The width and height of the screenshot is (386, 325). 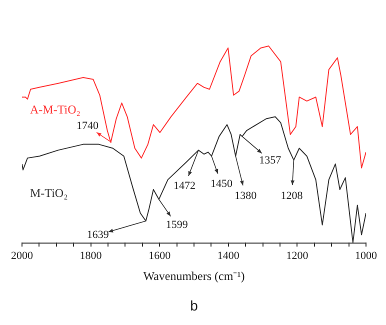 What do you see at coordinates (222, 184) in the screenshot?
I see `annotation: 1450` at bounding box center [222, 184].